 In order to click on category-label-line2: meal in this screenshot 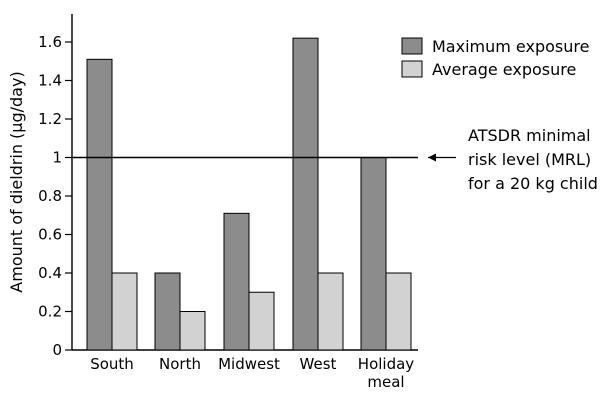, I will do `click(385, 382)`.